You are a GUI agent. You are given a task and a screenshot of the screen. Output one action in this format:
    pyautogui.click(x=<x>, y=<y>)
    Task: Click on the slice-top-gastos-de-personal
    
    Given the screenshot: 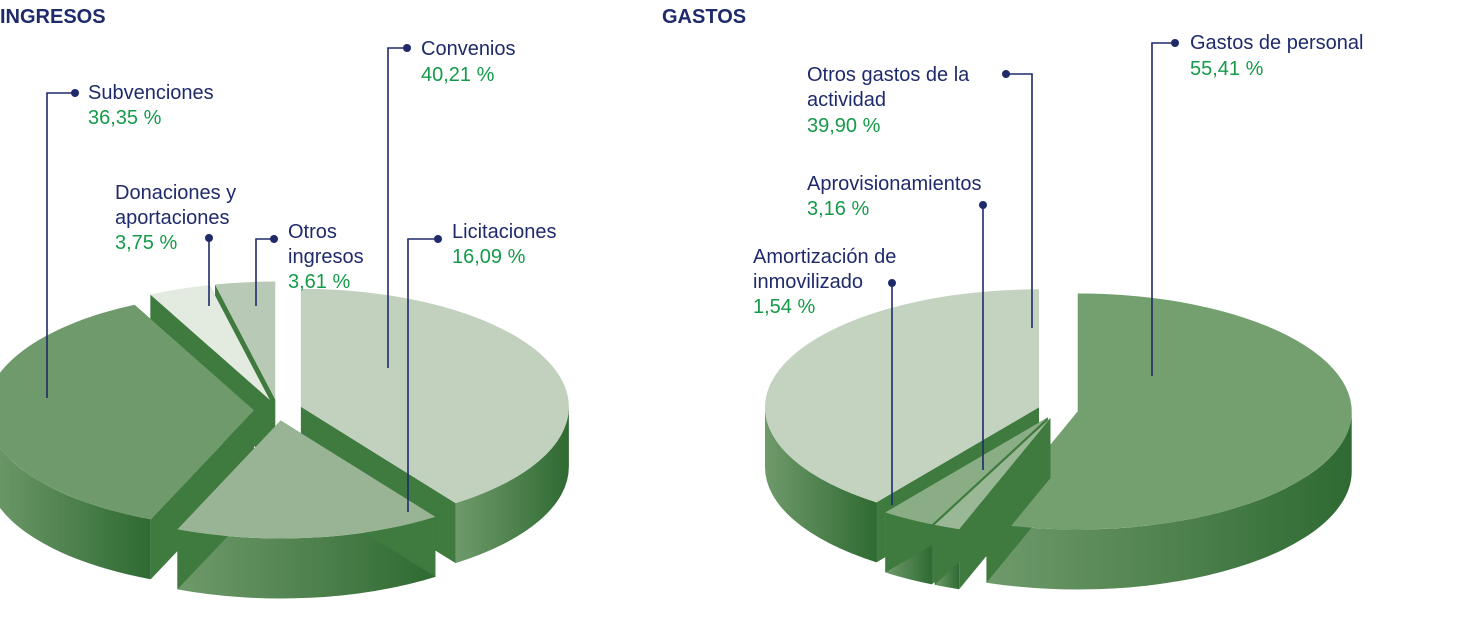 What is the action you would take?
    pyautogui.click(x=1169, y=411)
    